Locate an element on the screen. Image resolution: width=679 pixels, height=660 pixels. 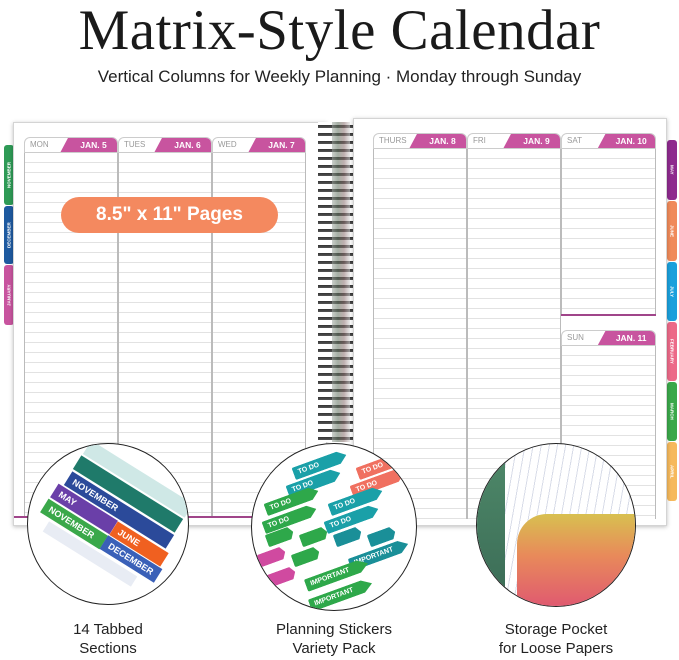
day-header-sat: SAT JAN. 10 is located at coordinates (608, 141).